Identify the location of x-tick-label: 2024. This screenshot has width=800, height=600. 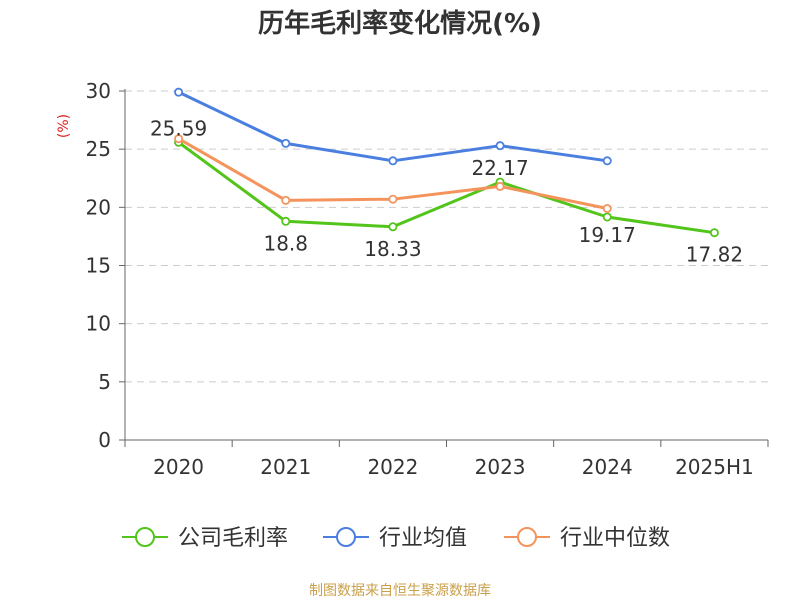
(607, 467).